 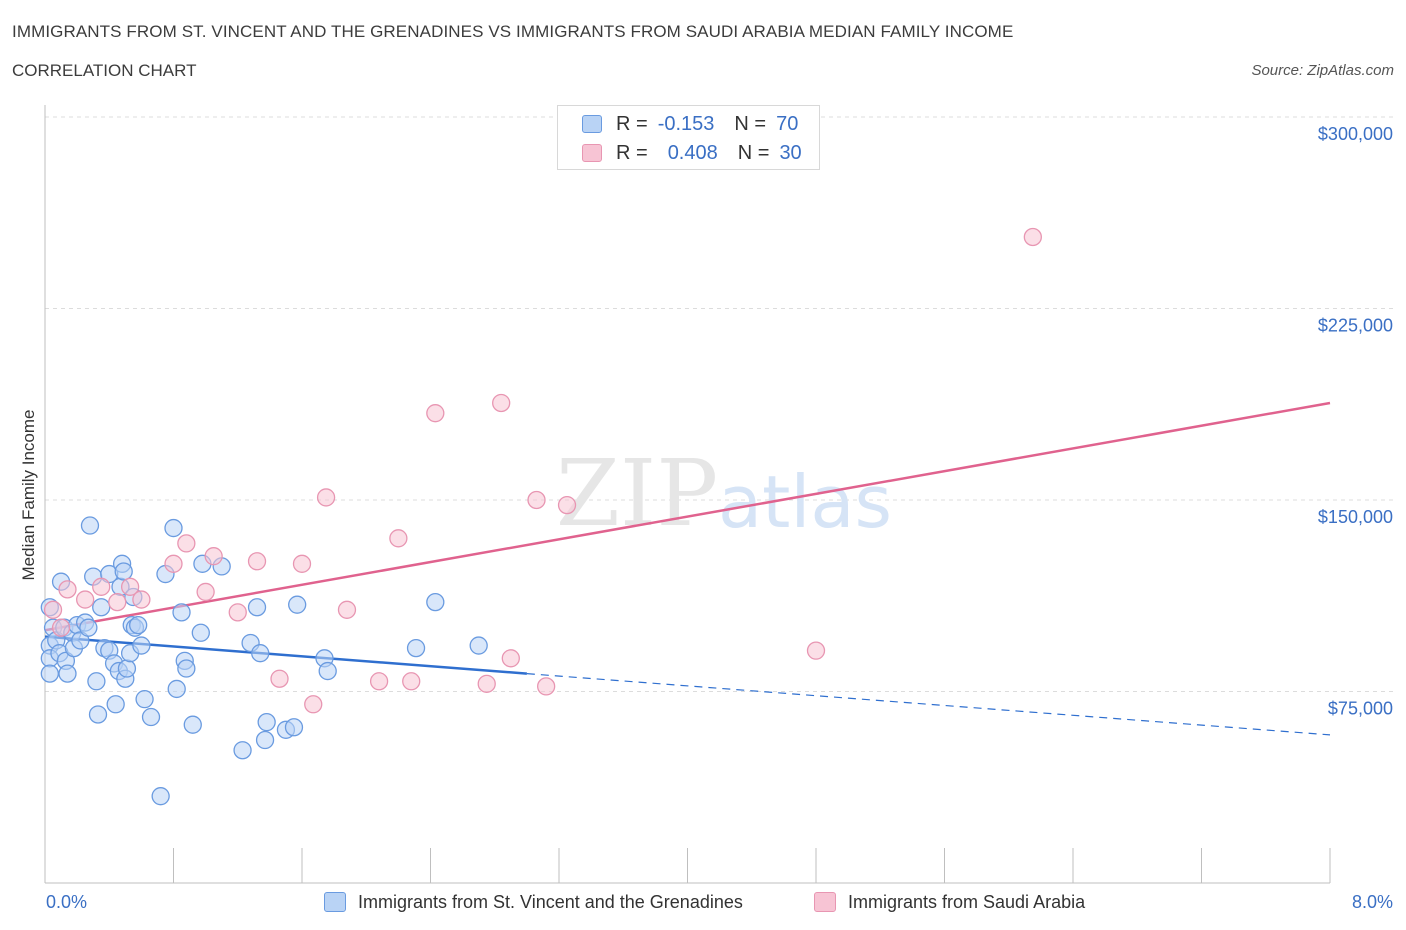 What do you see at coordinates (787, 123) in the screenshot?
I see `legend-n-value: 70` at bounding box center [787, 123].